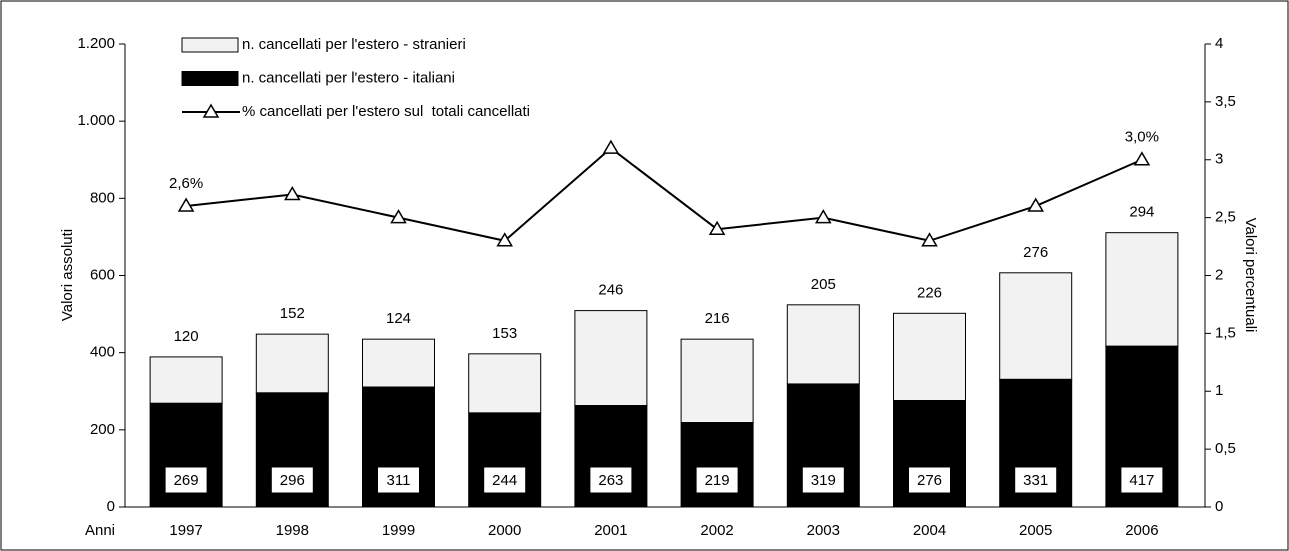  Describe the element at coordinates (96, 43) in the screenshot. I see `y-tick-label: 1.200` at that location.